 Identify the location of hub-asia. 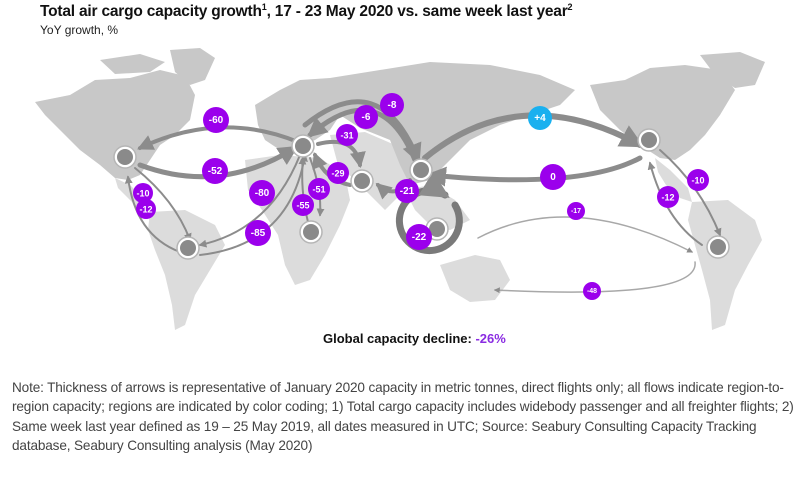
(421, 170).